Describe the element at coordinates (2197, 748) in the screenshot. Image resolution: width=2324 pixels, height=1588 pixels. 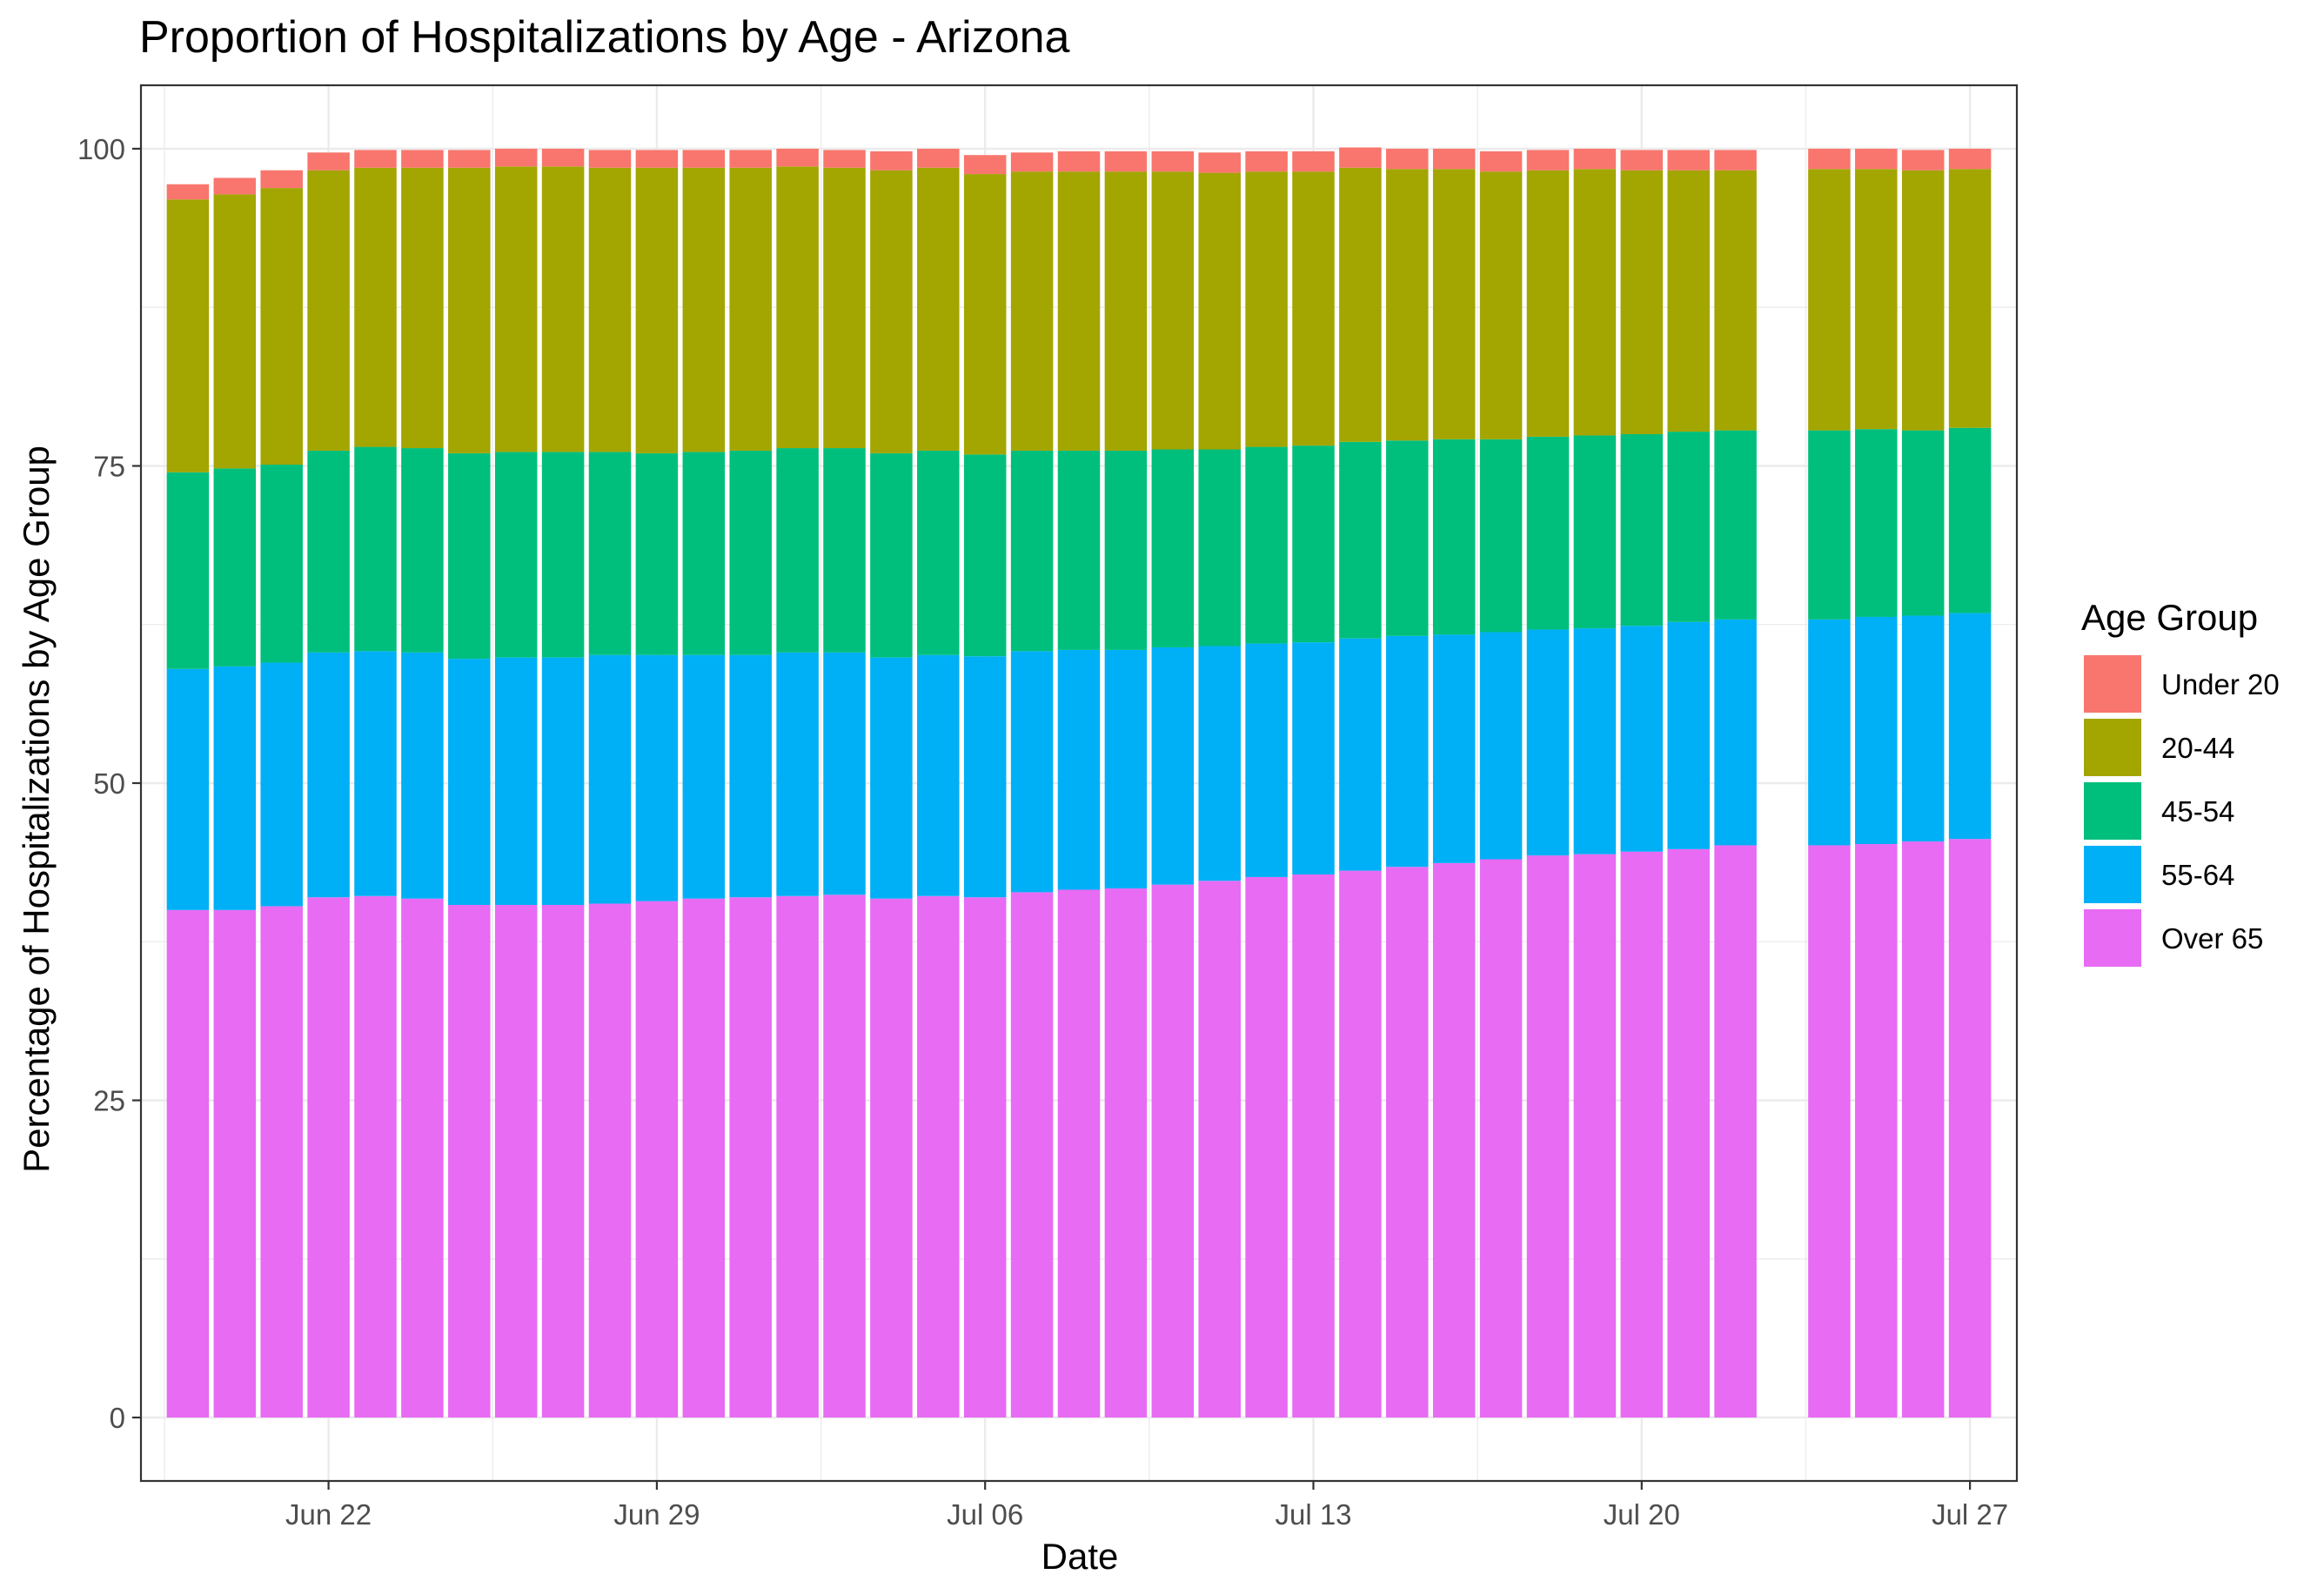
I see `legend-label: 20-44` at that location.